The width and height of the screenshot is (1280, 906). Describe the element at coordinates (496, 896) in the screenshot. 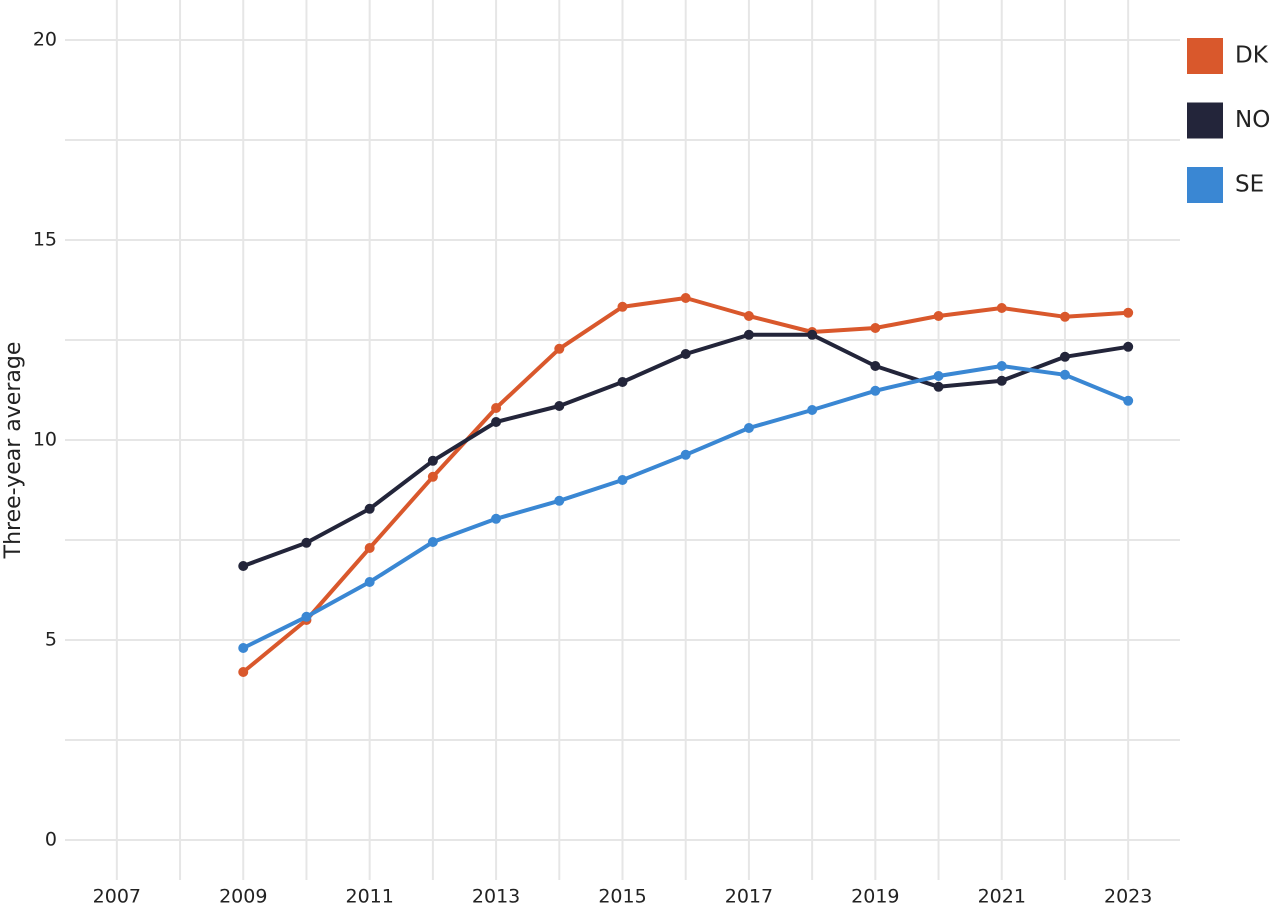

I see `x-tick-label: 2013` at that location.